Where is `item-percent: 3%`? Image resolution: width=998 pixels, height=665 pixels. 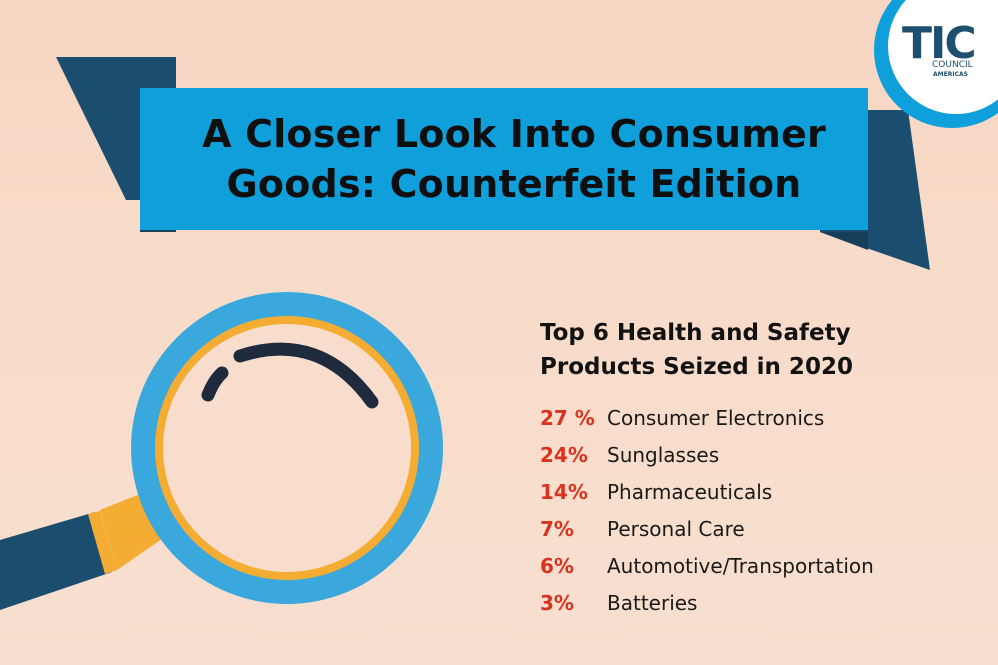 item-percent: 3% is located at coordinates (557, 602).